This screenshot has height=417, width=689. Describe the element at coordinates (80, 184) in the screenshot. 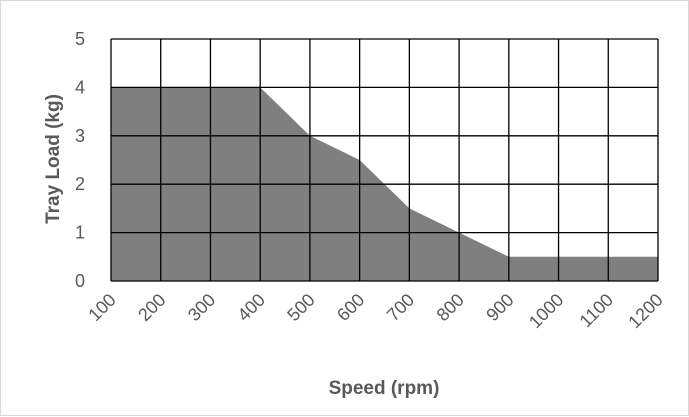

I see `y-tick-label: 2` at that location.